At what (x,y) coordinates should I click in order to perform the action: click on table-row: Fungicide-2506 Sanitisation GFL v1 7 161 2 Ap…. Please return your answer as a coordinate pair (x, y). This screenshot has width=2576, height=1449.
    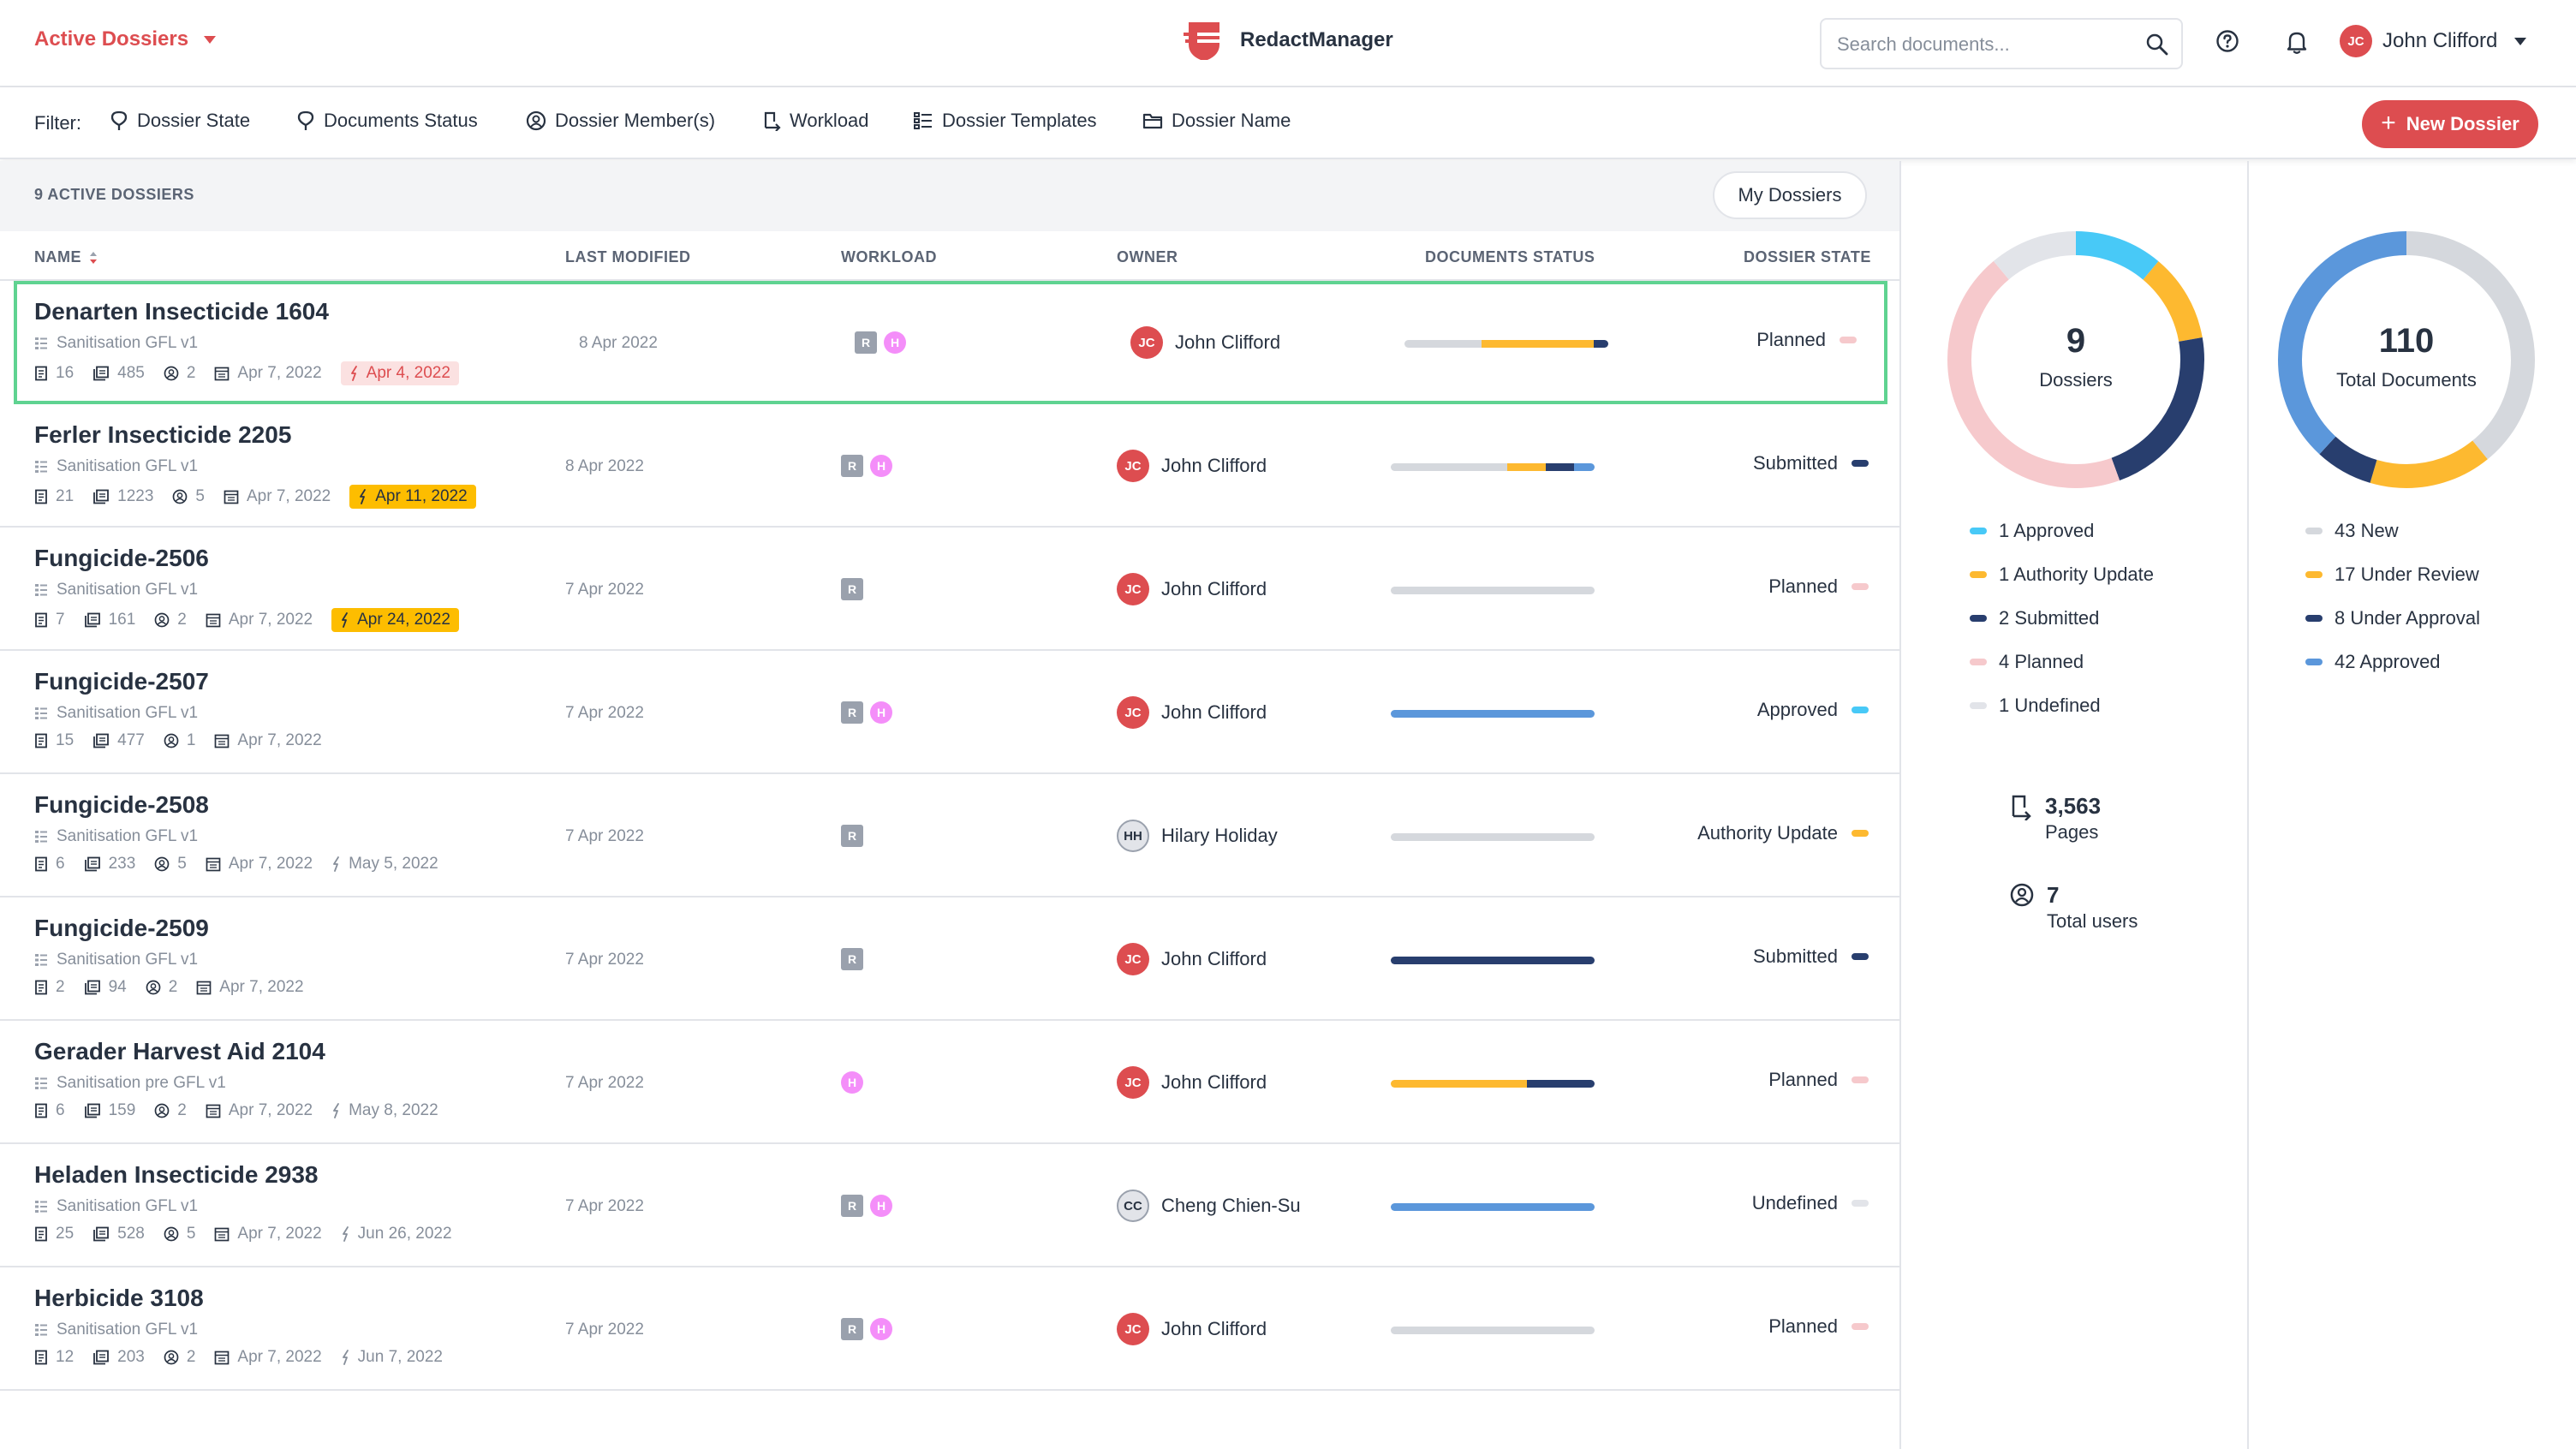
    Looking at the image, I should click on (949, 589).